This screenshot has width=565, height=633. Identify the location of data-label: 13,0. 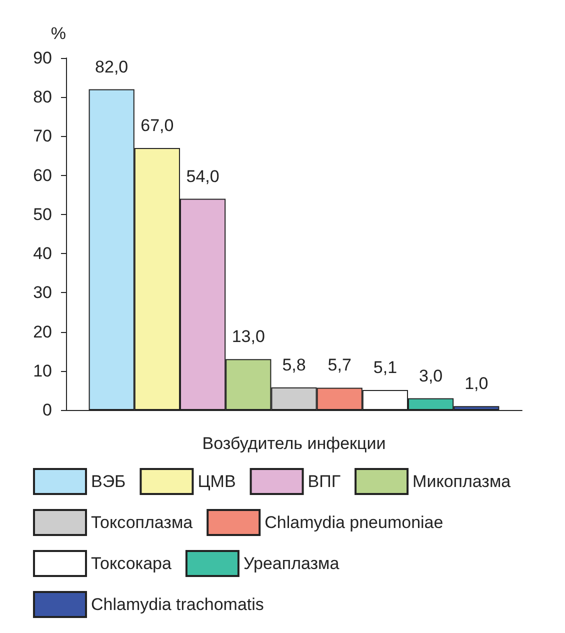
(248, 336).